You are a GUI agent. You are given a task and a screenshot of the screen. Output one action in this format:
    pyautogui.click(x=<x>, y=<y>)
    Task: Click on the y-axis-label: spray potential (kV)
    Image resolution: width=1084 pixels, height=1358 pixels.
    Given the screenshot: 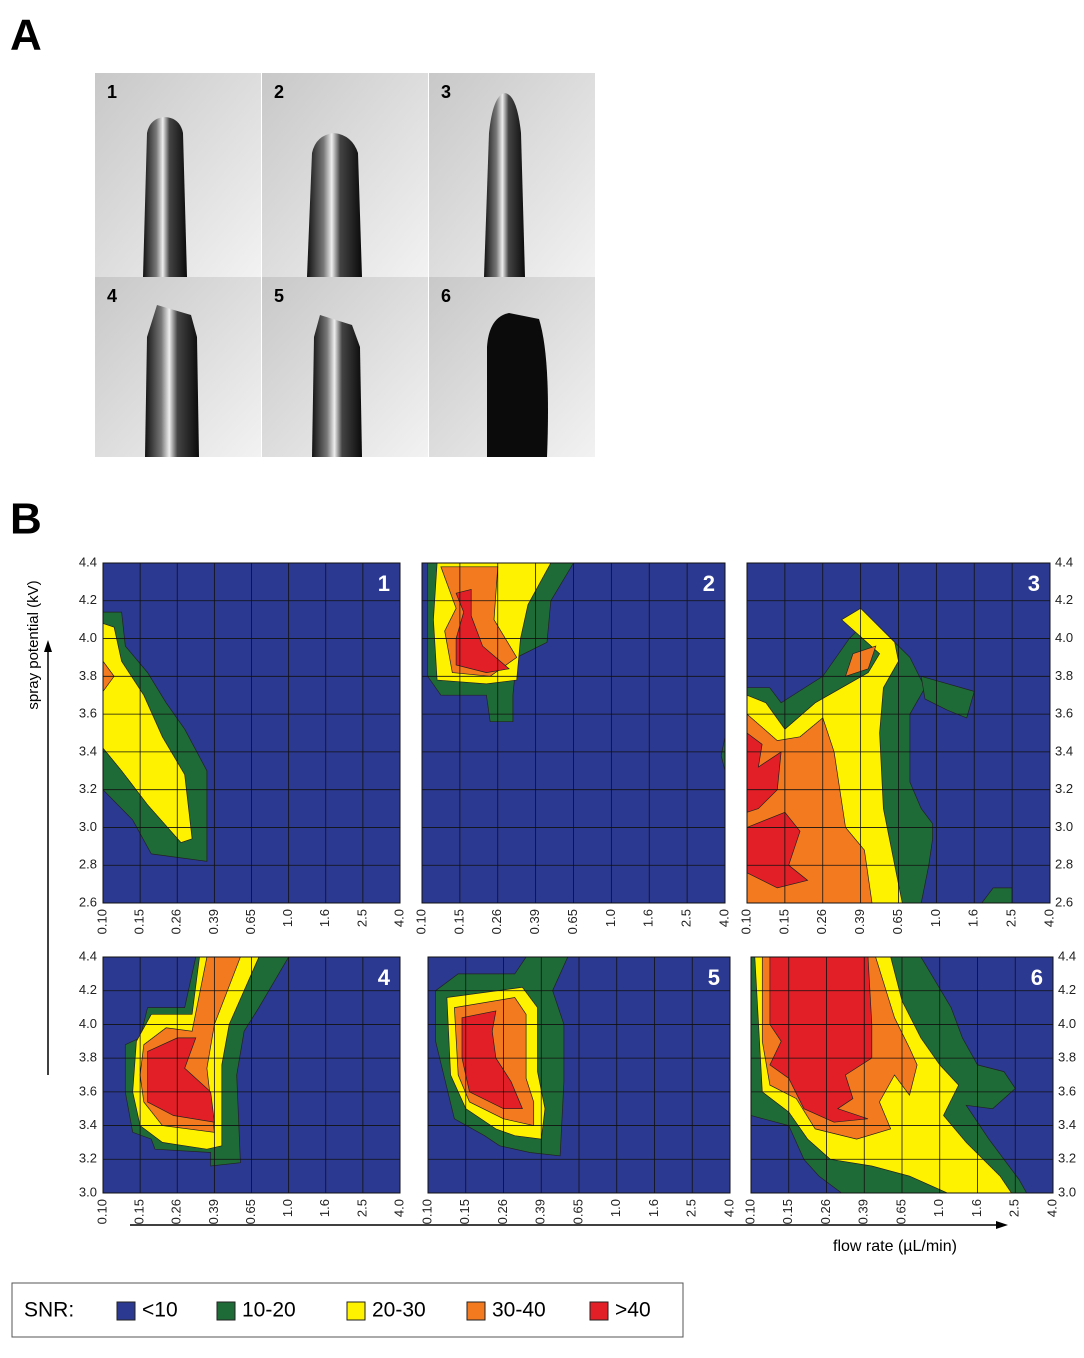 What is the action you would take?
    pyautogui.click(x=33, y=644)
    